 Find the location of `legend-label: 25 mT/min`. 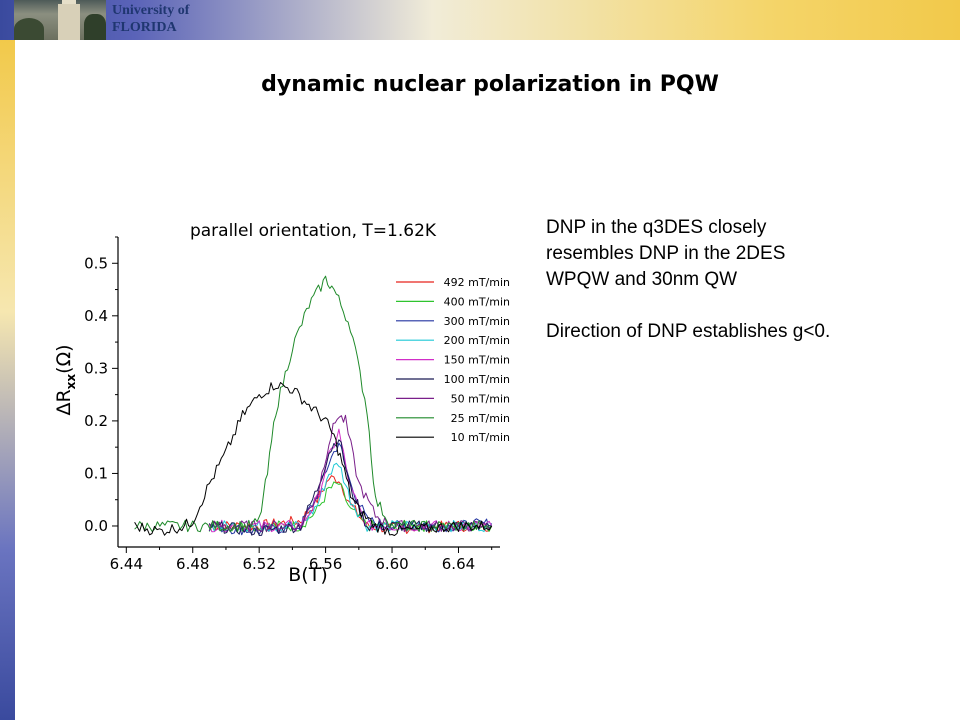

legend-label: 25 mT/min is located at coordinates (480, 418).